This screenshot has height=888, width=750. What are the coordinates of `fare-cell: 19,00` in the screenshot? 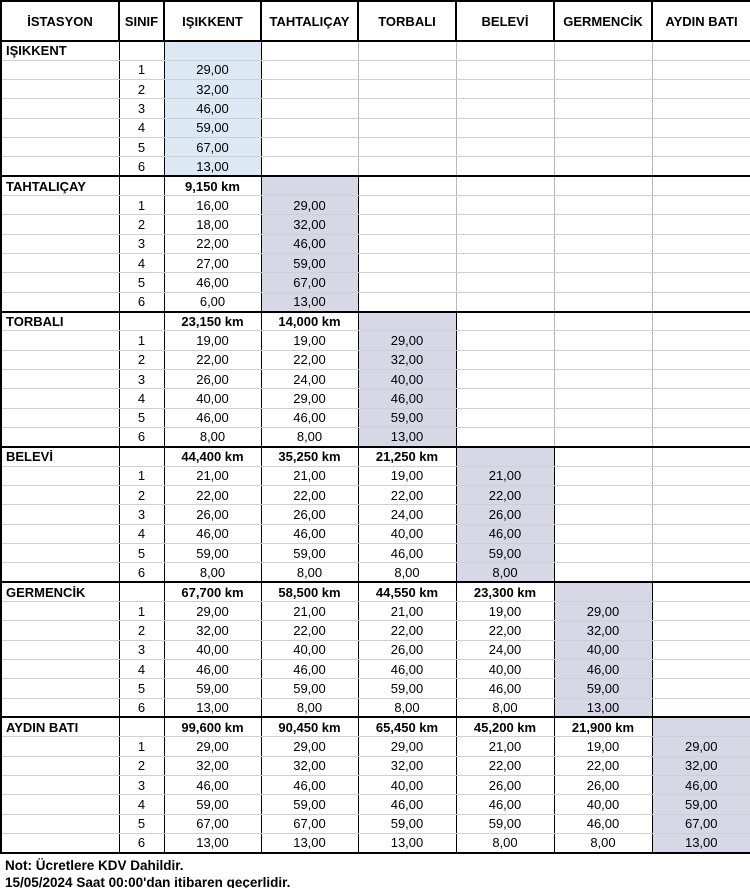 It's located at (213, 340).